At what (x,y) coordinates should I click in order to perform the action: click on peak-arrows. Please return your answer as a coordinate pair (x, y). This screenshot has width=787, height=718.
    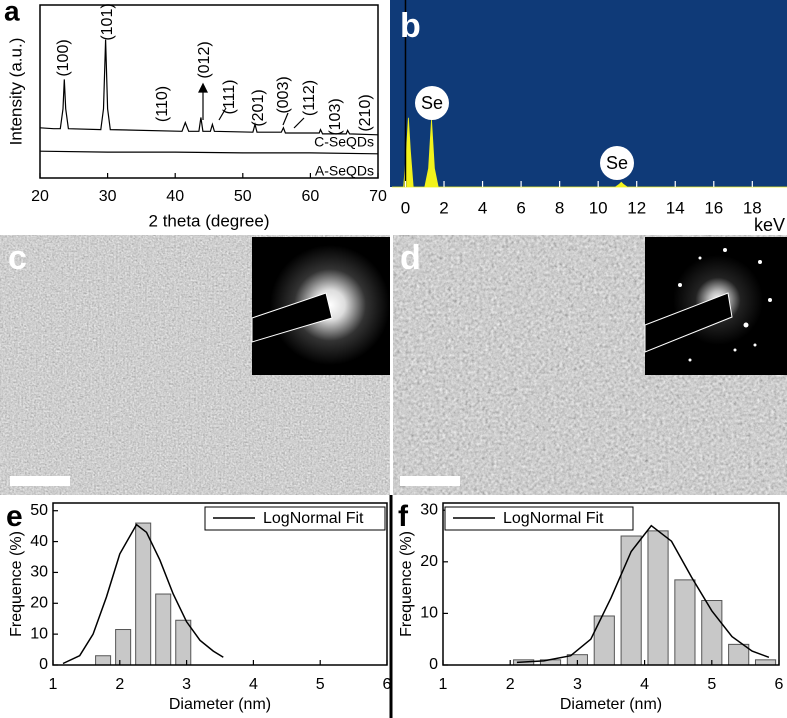
    Looking at the image, I should click on (251, 105).